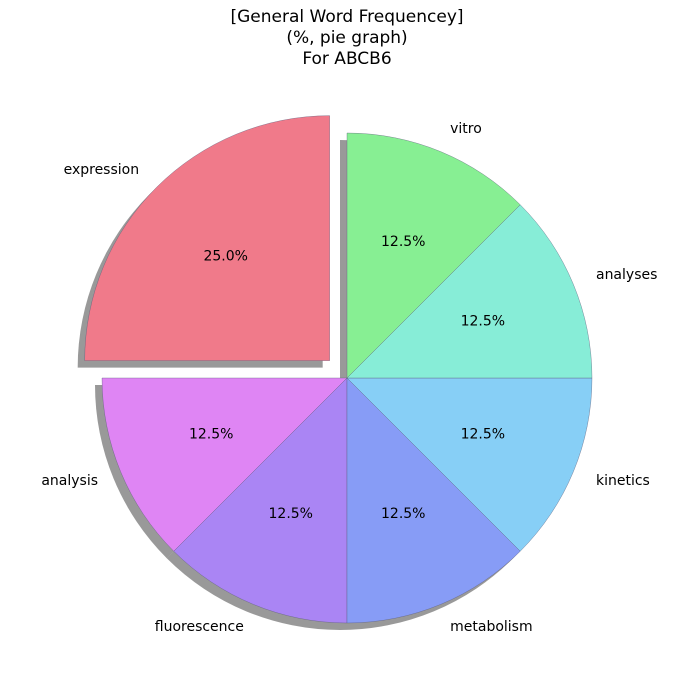 The width and height of the screenshot is (700, 700). What do you see at coordinates (403, 242) in the screenshot?
I see `slice-percent-vitro: 12.5%` at bounding box center [403, 242].